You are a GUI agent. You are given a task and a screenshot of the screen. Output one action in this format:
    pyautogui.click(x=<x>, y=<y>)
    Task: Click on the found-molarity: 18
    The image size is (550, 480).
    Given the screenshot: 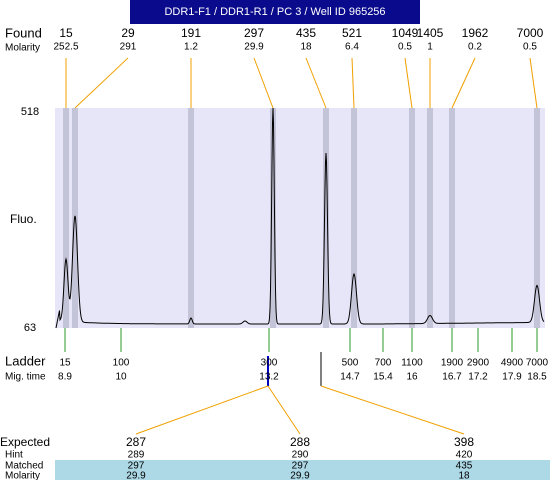 What is the action you would take?
    pyautogui.click(x=306, y=47)
    